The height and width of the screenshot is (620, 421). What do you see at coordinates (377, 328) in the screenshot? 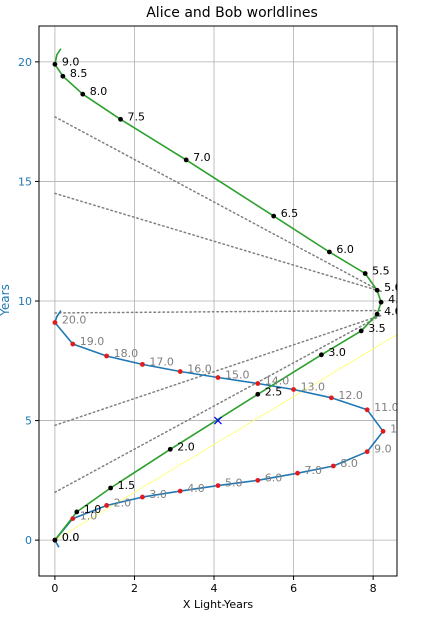
I see `alice-point-label-6: 3.5` at bounding box center [377, 328].